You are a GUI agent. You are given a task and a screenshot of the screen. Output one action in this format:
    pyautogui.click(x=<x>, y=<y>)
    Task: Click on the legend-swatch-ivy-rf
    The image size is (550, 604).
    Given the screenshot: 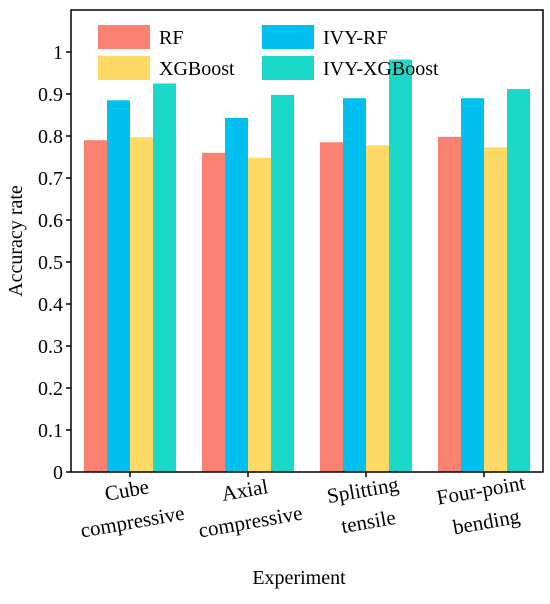 What is the action you would take?
    pyautogui.click(x=288, y=37)
    